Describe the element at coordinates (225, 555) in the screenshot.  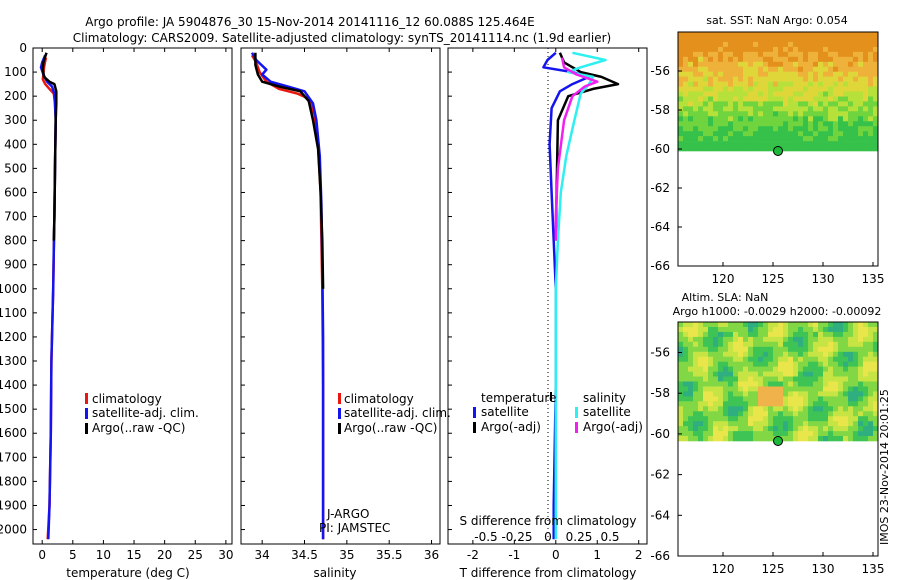
I see `x-tick-label: 30` at that location.